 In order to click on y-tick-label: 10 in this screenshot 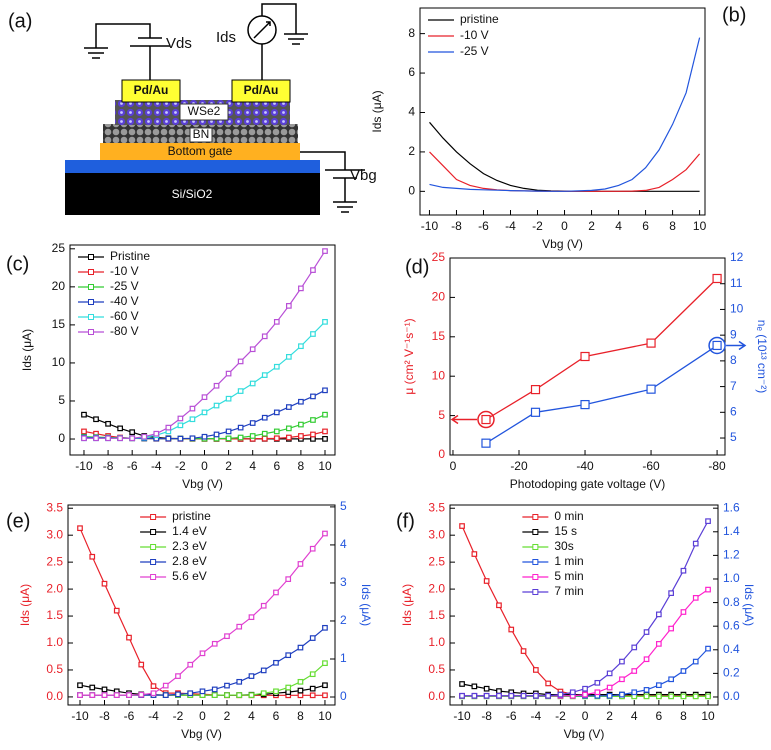, I will do `click(439, 375)`.